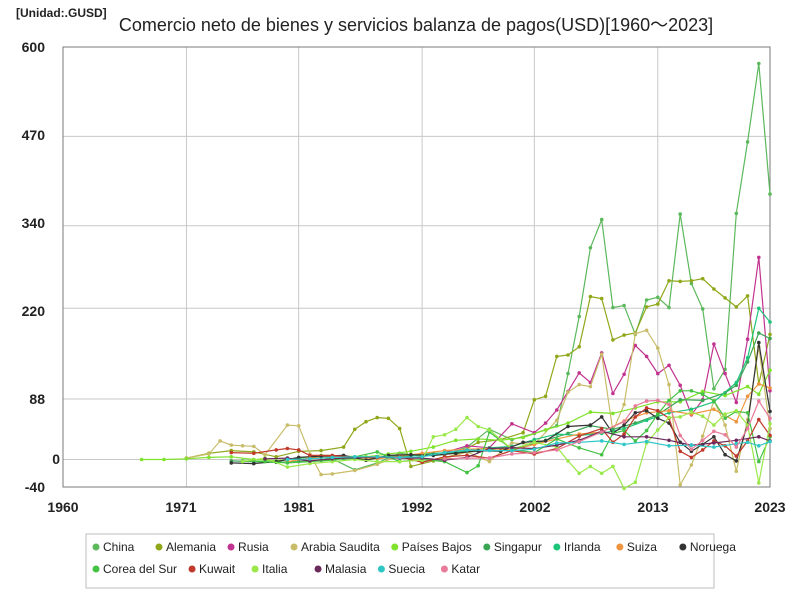 This screenshot has height=600, width=800. What do you see at coordinates (534, 507) in the screenshot?
I see `x-tick-label: 2002` at bounding box center [534, 507].